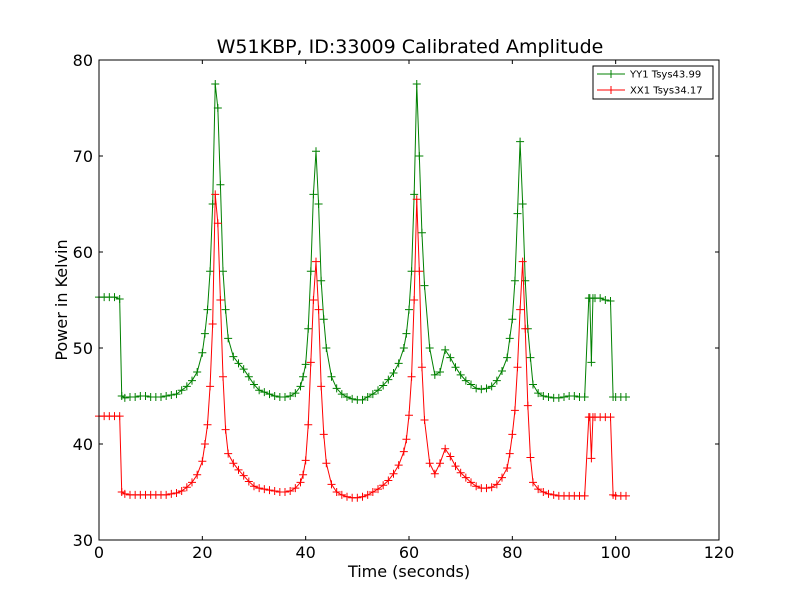  What do you see at coordinates (83, 156) in the screenshot?
I see `y-tick-label-4: 70` at bounding box center [83, 156].